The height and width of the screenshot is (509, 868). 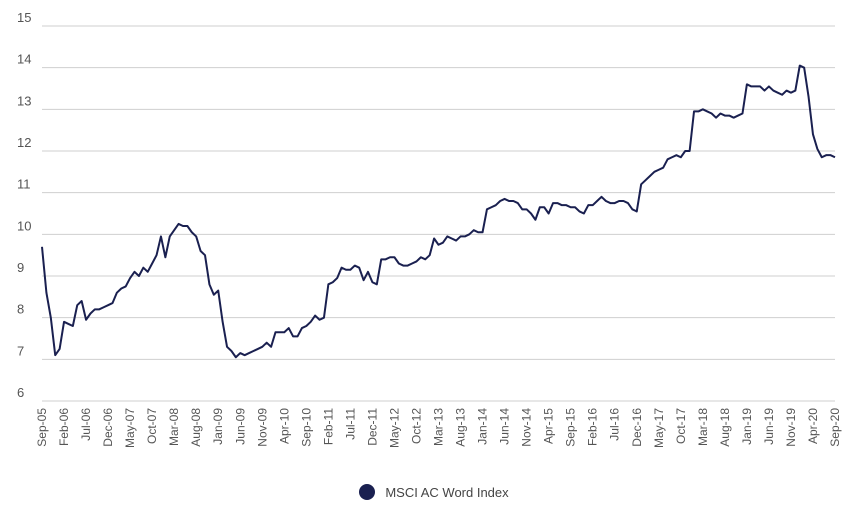 What do you see at coordinates (108, 427) in the screenshot?
I see `x-tick-label: Dec-06` at bounding box center [108, 427].